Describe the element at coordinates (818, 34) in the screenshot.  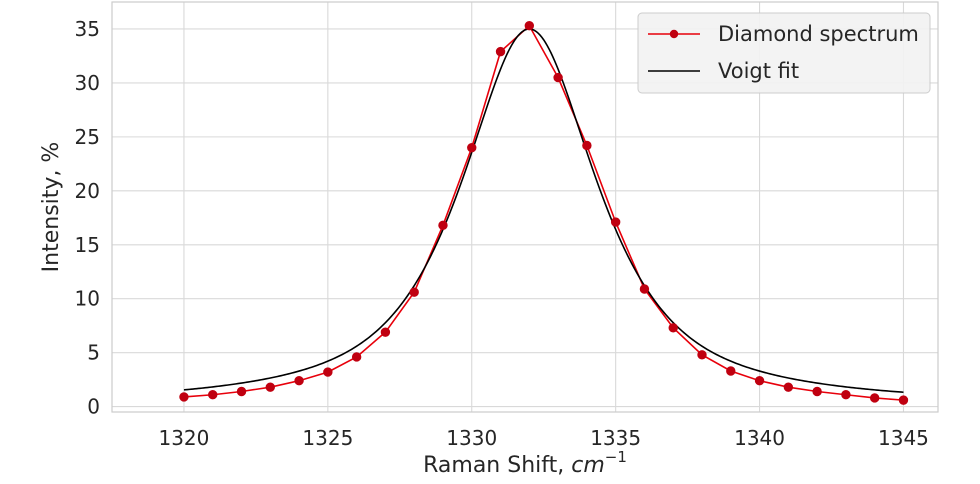
I see `legend-label: Diamond spectrum` at that location.